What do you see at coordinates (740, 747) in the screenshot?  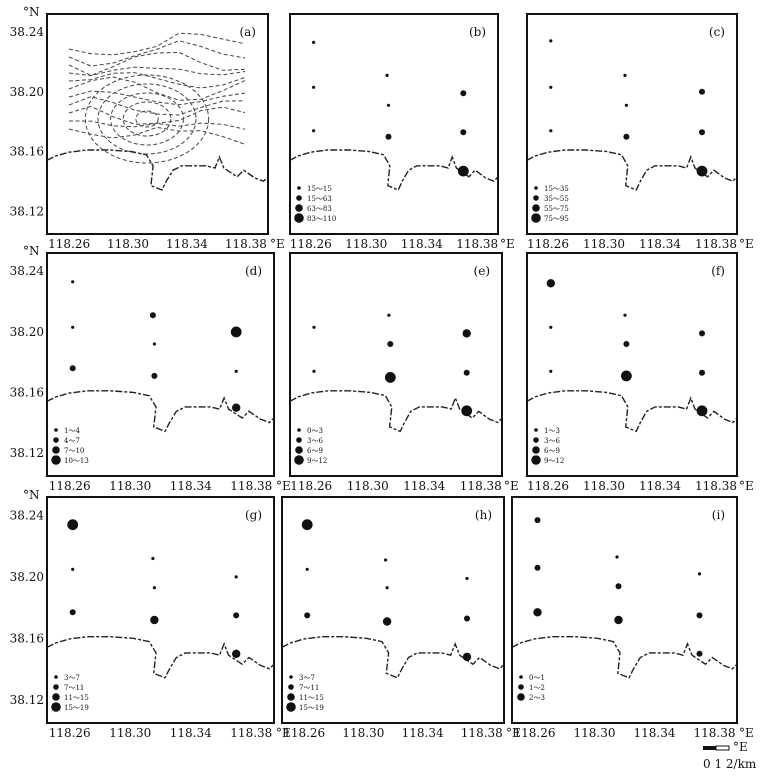 I see `scale-bar-unit: °E` at bounding box center [740, 747].